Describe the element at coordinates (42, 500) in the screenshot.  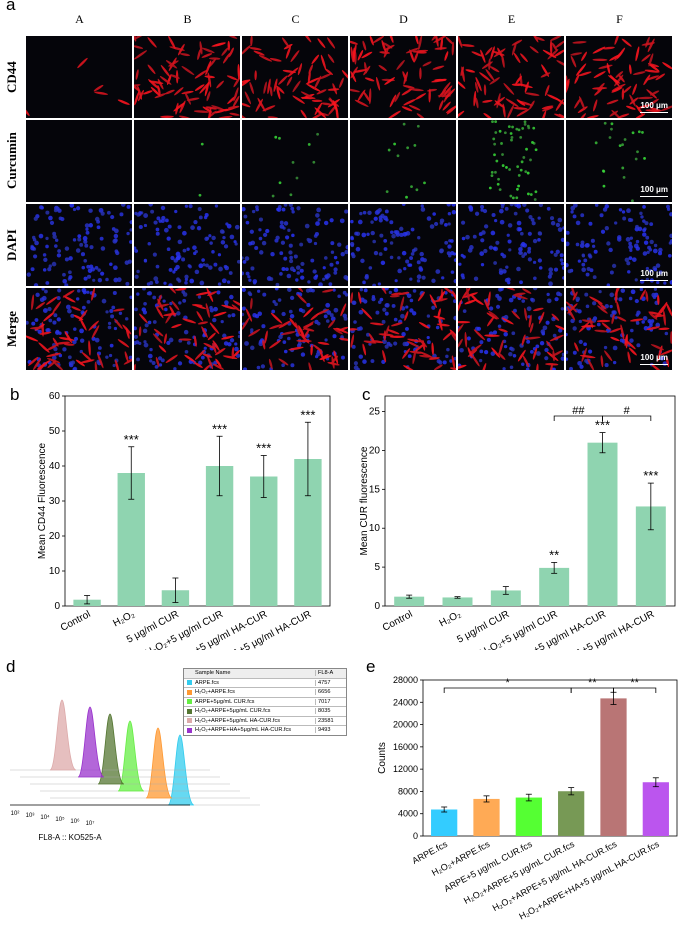
I see `y-axis-label: Mean CD44 Fluorescence` at that location.